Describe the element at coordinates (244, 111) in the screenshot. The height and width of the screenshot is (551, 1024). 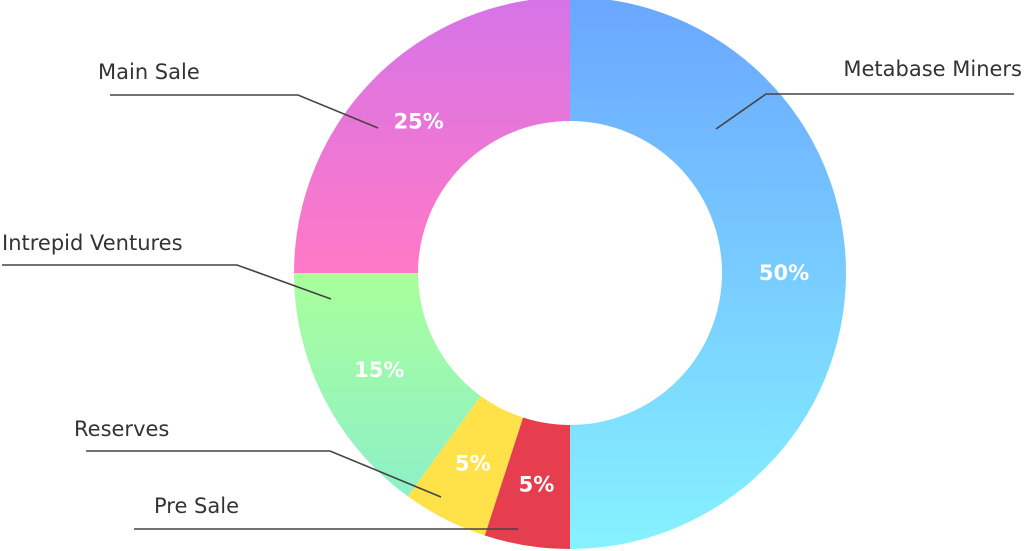
I see `leader-line-main-sale` at that location.